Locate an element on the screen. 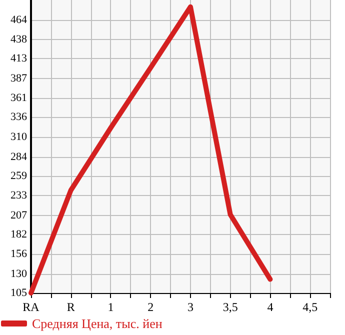 This screenshot has width=345, height=335. y-tick-label: 387 is located at coordinates (19, 78).